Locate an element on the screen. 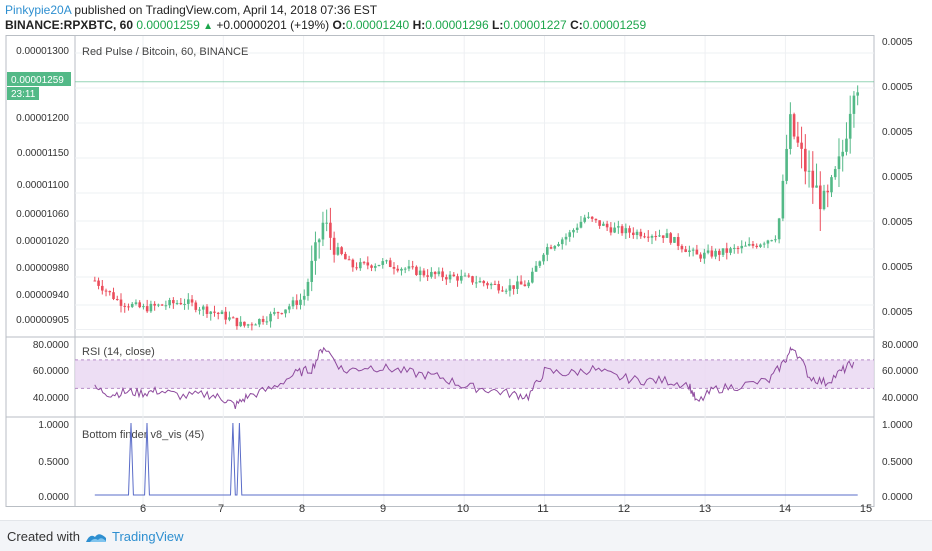  rsi-tick-right: 80.0000 is located at coordinates (900, 345).